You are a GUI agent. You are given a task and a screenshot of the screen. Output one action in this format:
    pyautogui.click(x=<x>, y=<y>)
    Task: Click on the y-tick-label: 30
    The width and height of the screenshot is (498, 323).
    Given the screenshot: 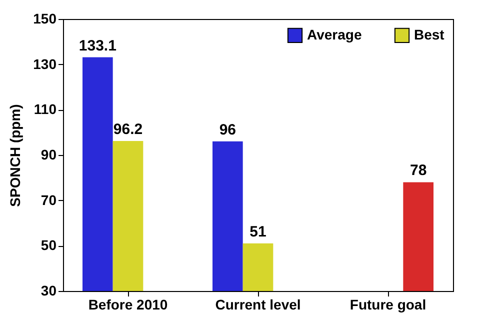 What is the action you would take?
    pyautogui.click(x=48, y=290)
    